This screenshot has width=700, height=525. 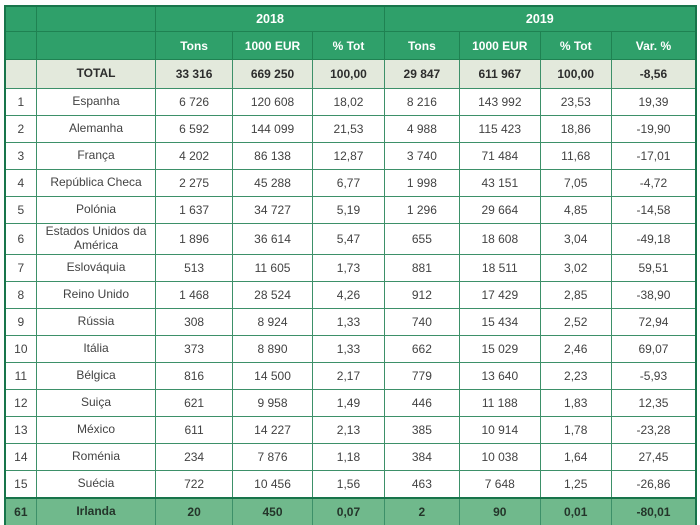 What do you see at coordinates (575, 294) in the screenshot?
I see `cell-value: 2,85` at bounding box center [575, 294].